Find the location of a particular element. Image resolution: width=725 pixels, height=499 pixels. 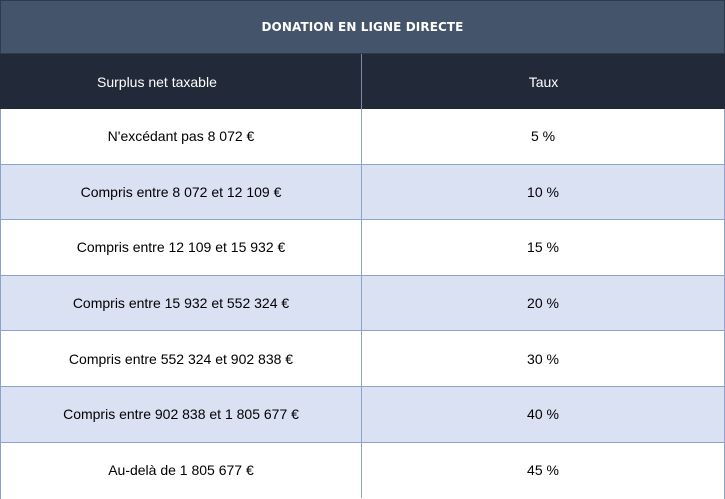

table-row: Compris entre 12 109 et 15 932 € 15 % is located at coordinates (362, 248).